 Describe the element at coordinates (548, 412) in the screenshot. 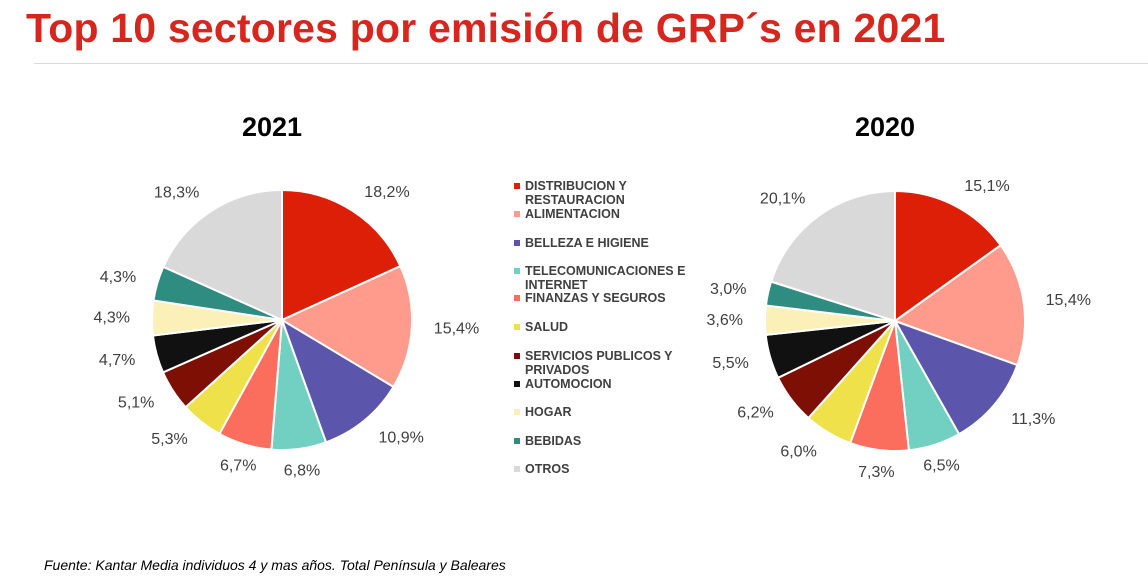

I see `legend-label: HOGAR` at that location.